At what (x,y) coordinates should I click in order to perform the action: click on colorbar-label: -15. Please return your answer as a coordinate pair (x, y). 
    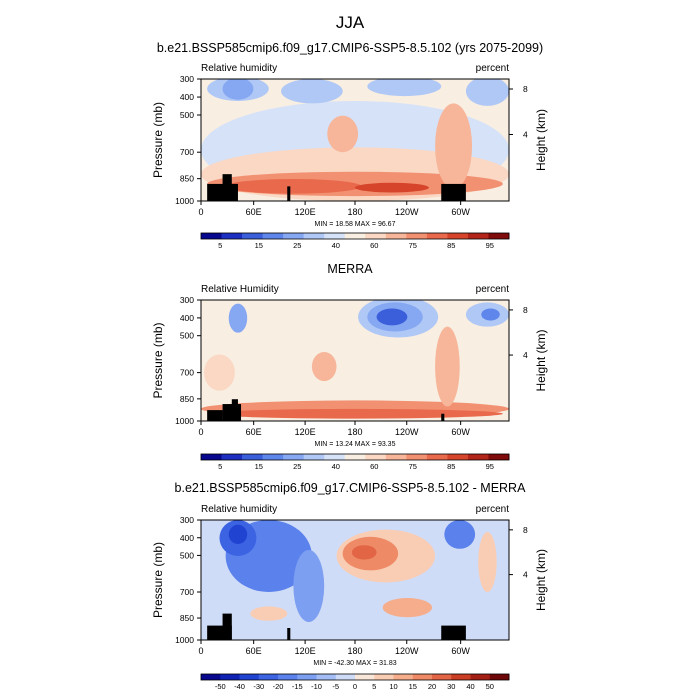
    Looking at the image, I should click on (297, 686).